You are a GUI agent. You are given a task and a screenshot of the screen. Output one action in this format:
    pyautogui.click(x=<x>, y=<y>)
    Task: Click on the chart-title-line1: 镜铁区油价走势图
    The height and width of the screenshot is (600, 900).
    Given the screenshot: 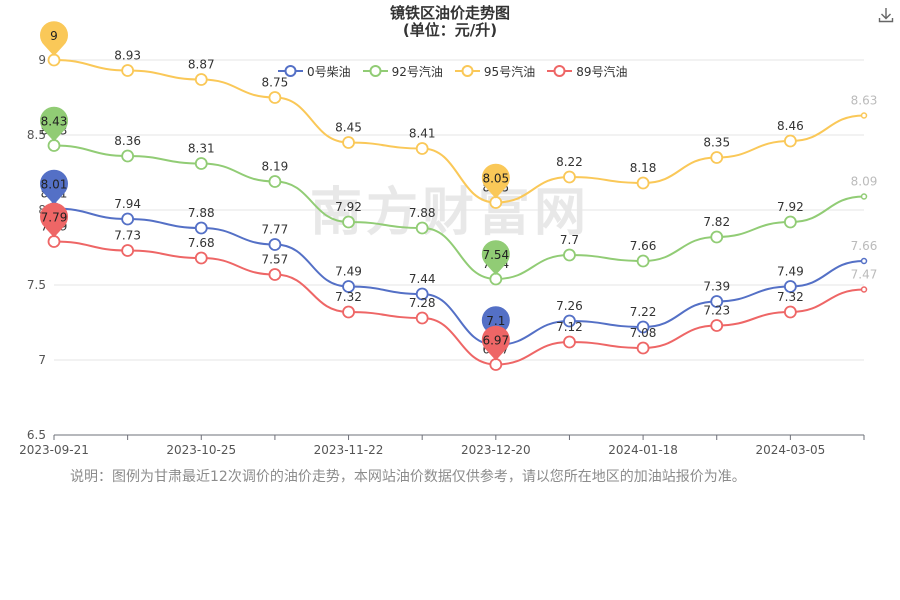 What is the action you would take?
    pyautogui.click(x=449, y=13)
    